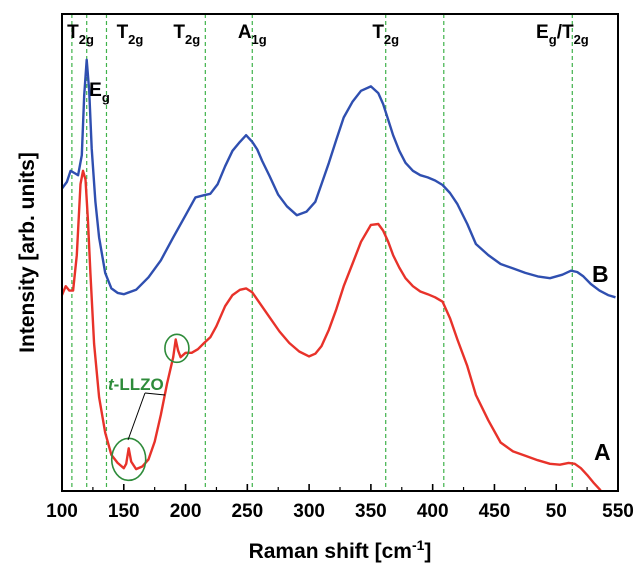  I want to click on x-tick-label: 200, so click(186, 511).